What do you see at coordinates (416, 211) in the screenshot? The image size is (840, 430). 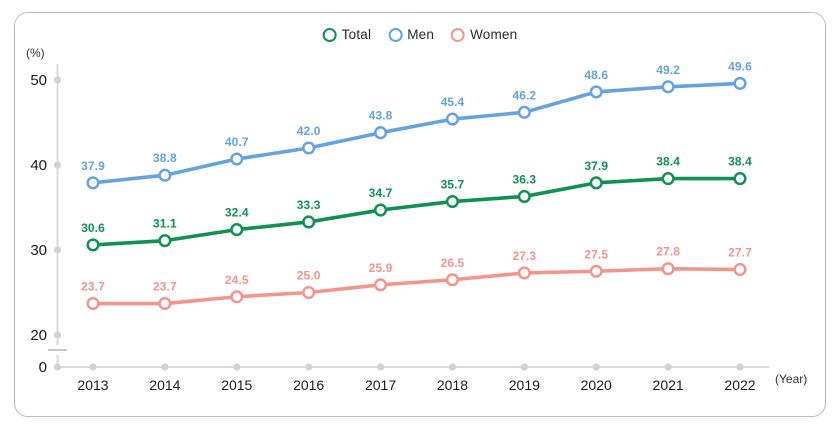 I see `series-line-total` at bounding box center [416, 211].